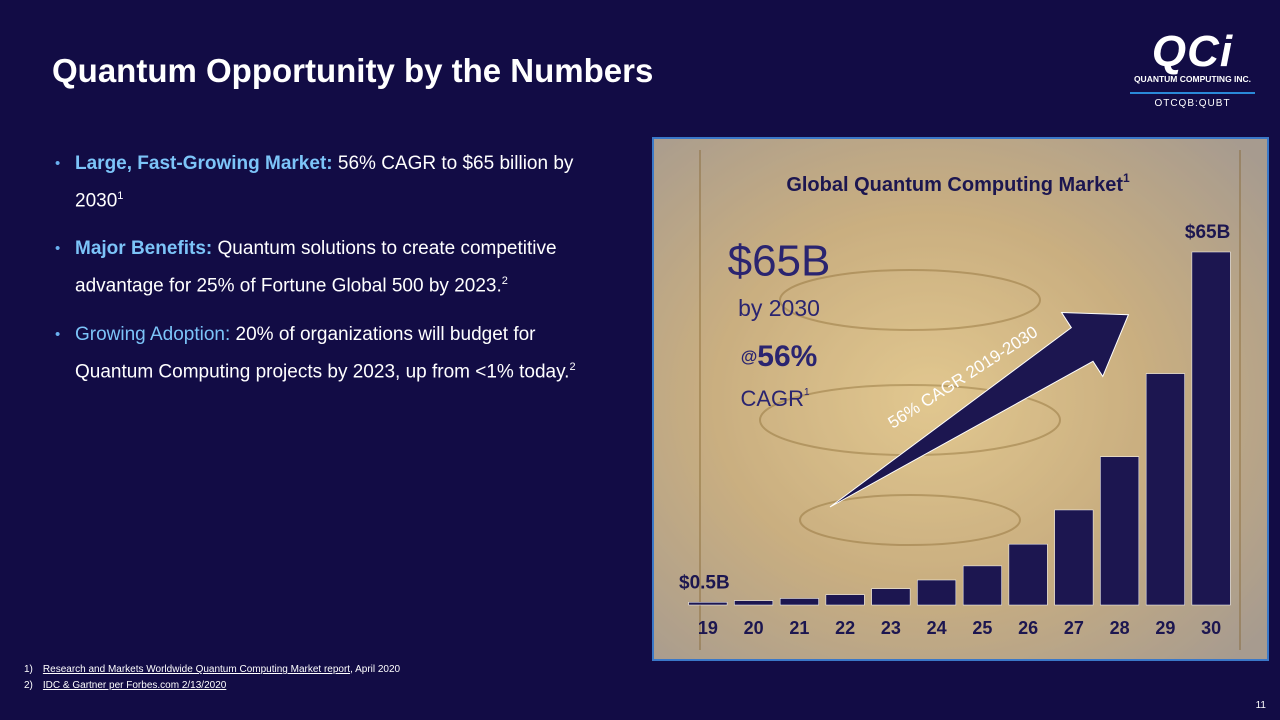  I want to click on x-tick-label: 19, so click(708, 628).